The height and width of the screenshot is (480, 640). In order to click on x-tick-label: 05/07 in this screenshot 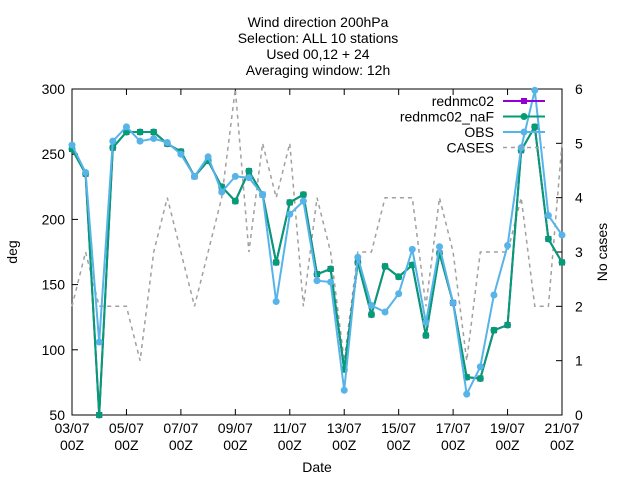, I will do `click(126, 428)`.